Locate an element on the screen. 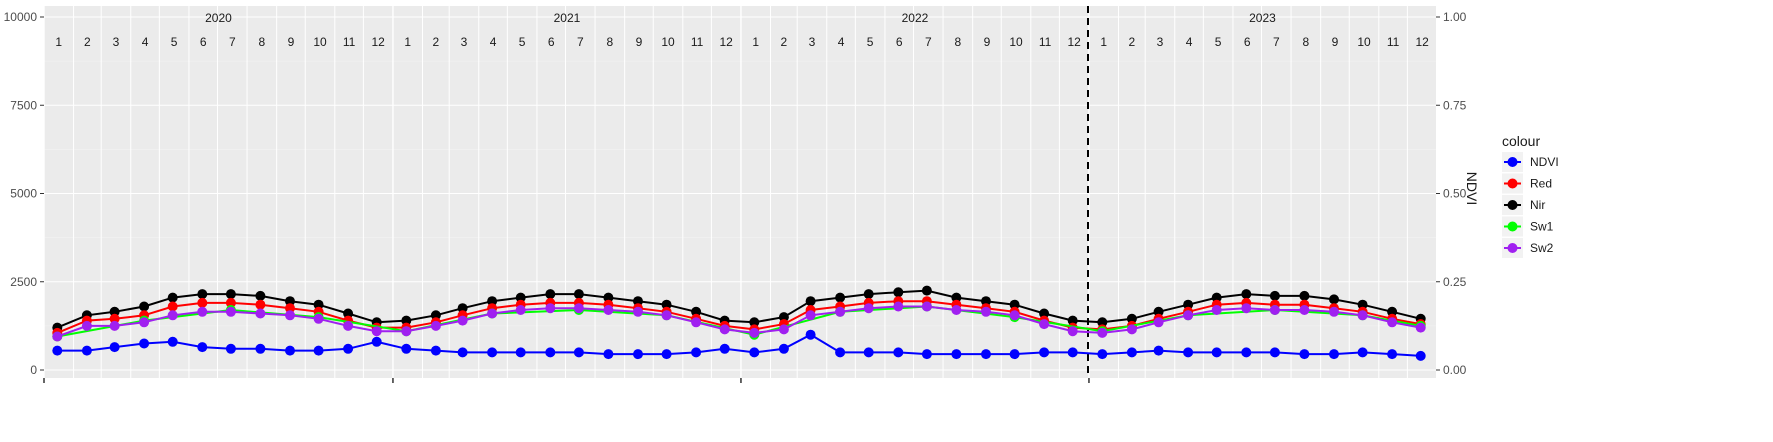 This screenshot has width=1773, height=442. legend-item-sw2: Sw2 is located at coordinates (1528, 248).